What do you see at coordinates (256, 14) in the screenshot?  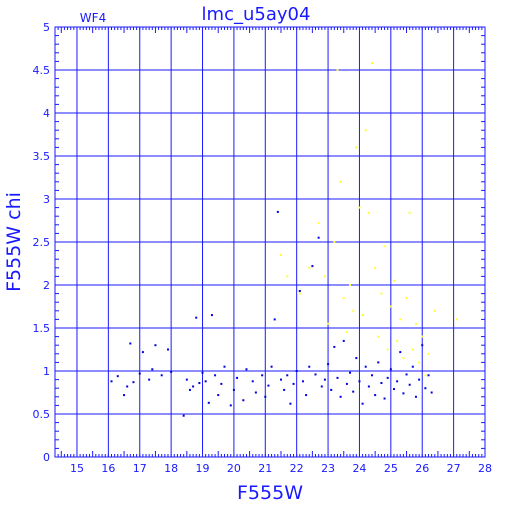 I see `chart-title: lmc_u5ay04` at bounding box center [256, 14].